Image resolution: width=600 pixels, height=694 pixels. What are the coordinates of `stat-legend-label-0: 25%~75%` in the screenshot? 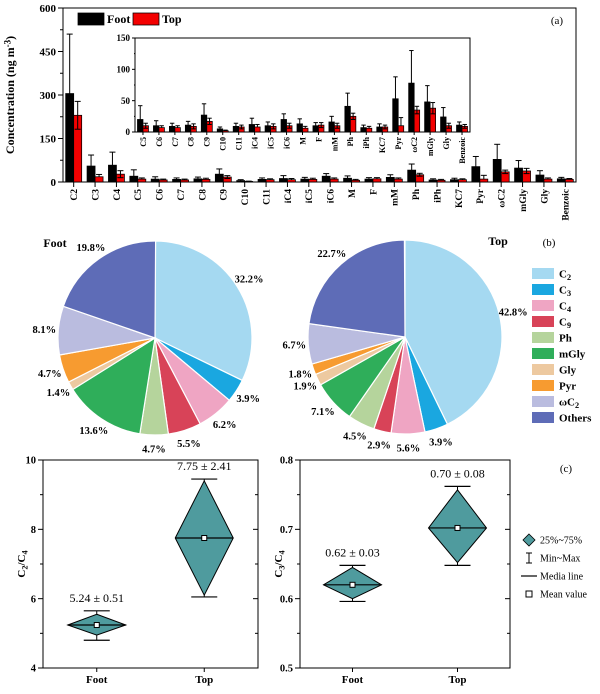 It's located at (561, 541).